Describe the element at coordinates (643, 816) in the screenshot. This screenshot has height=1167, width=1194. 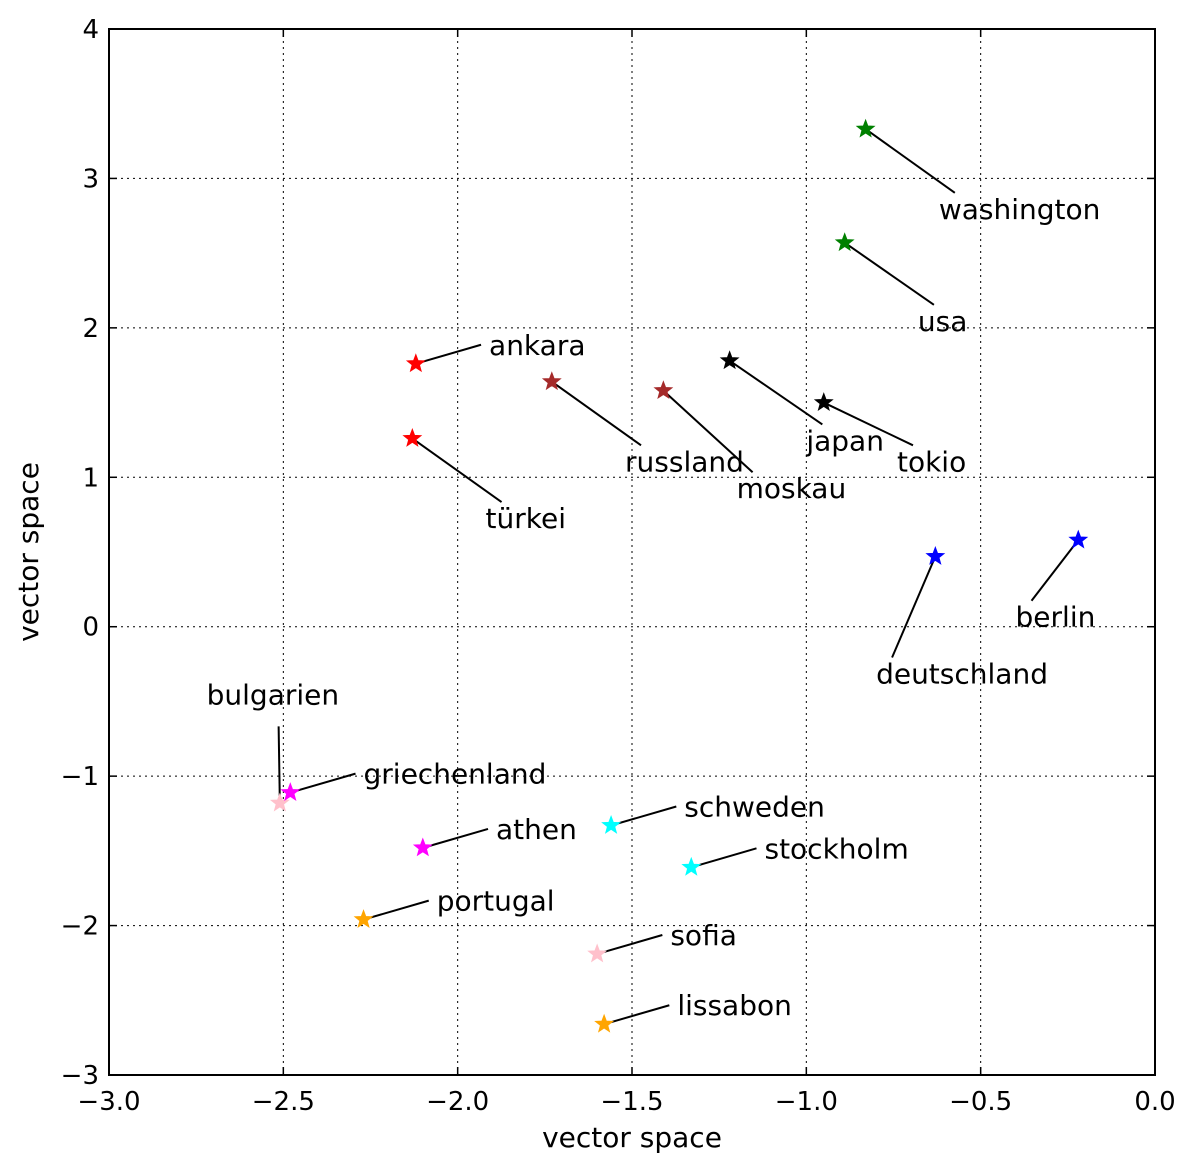
I see `leader-line-schweden` at that location.